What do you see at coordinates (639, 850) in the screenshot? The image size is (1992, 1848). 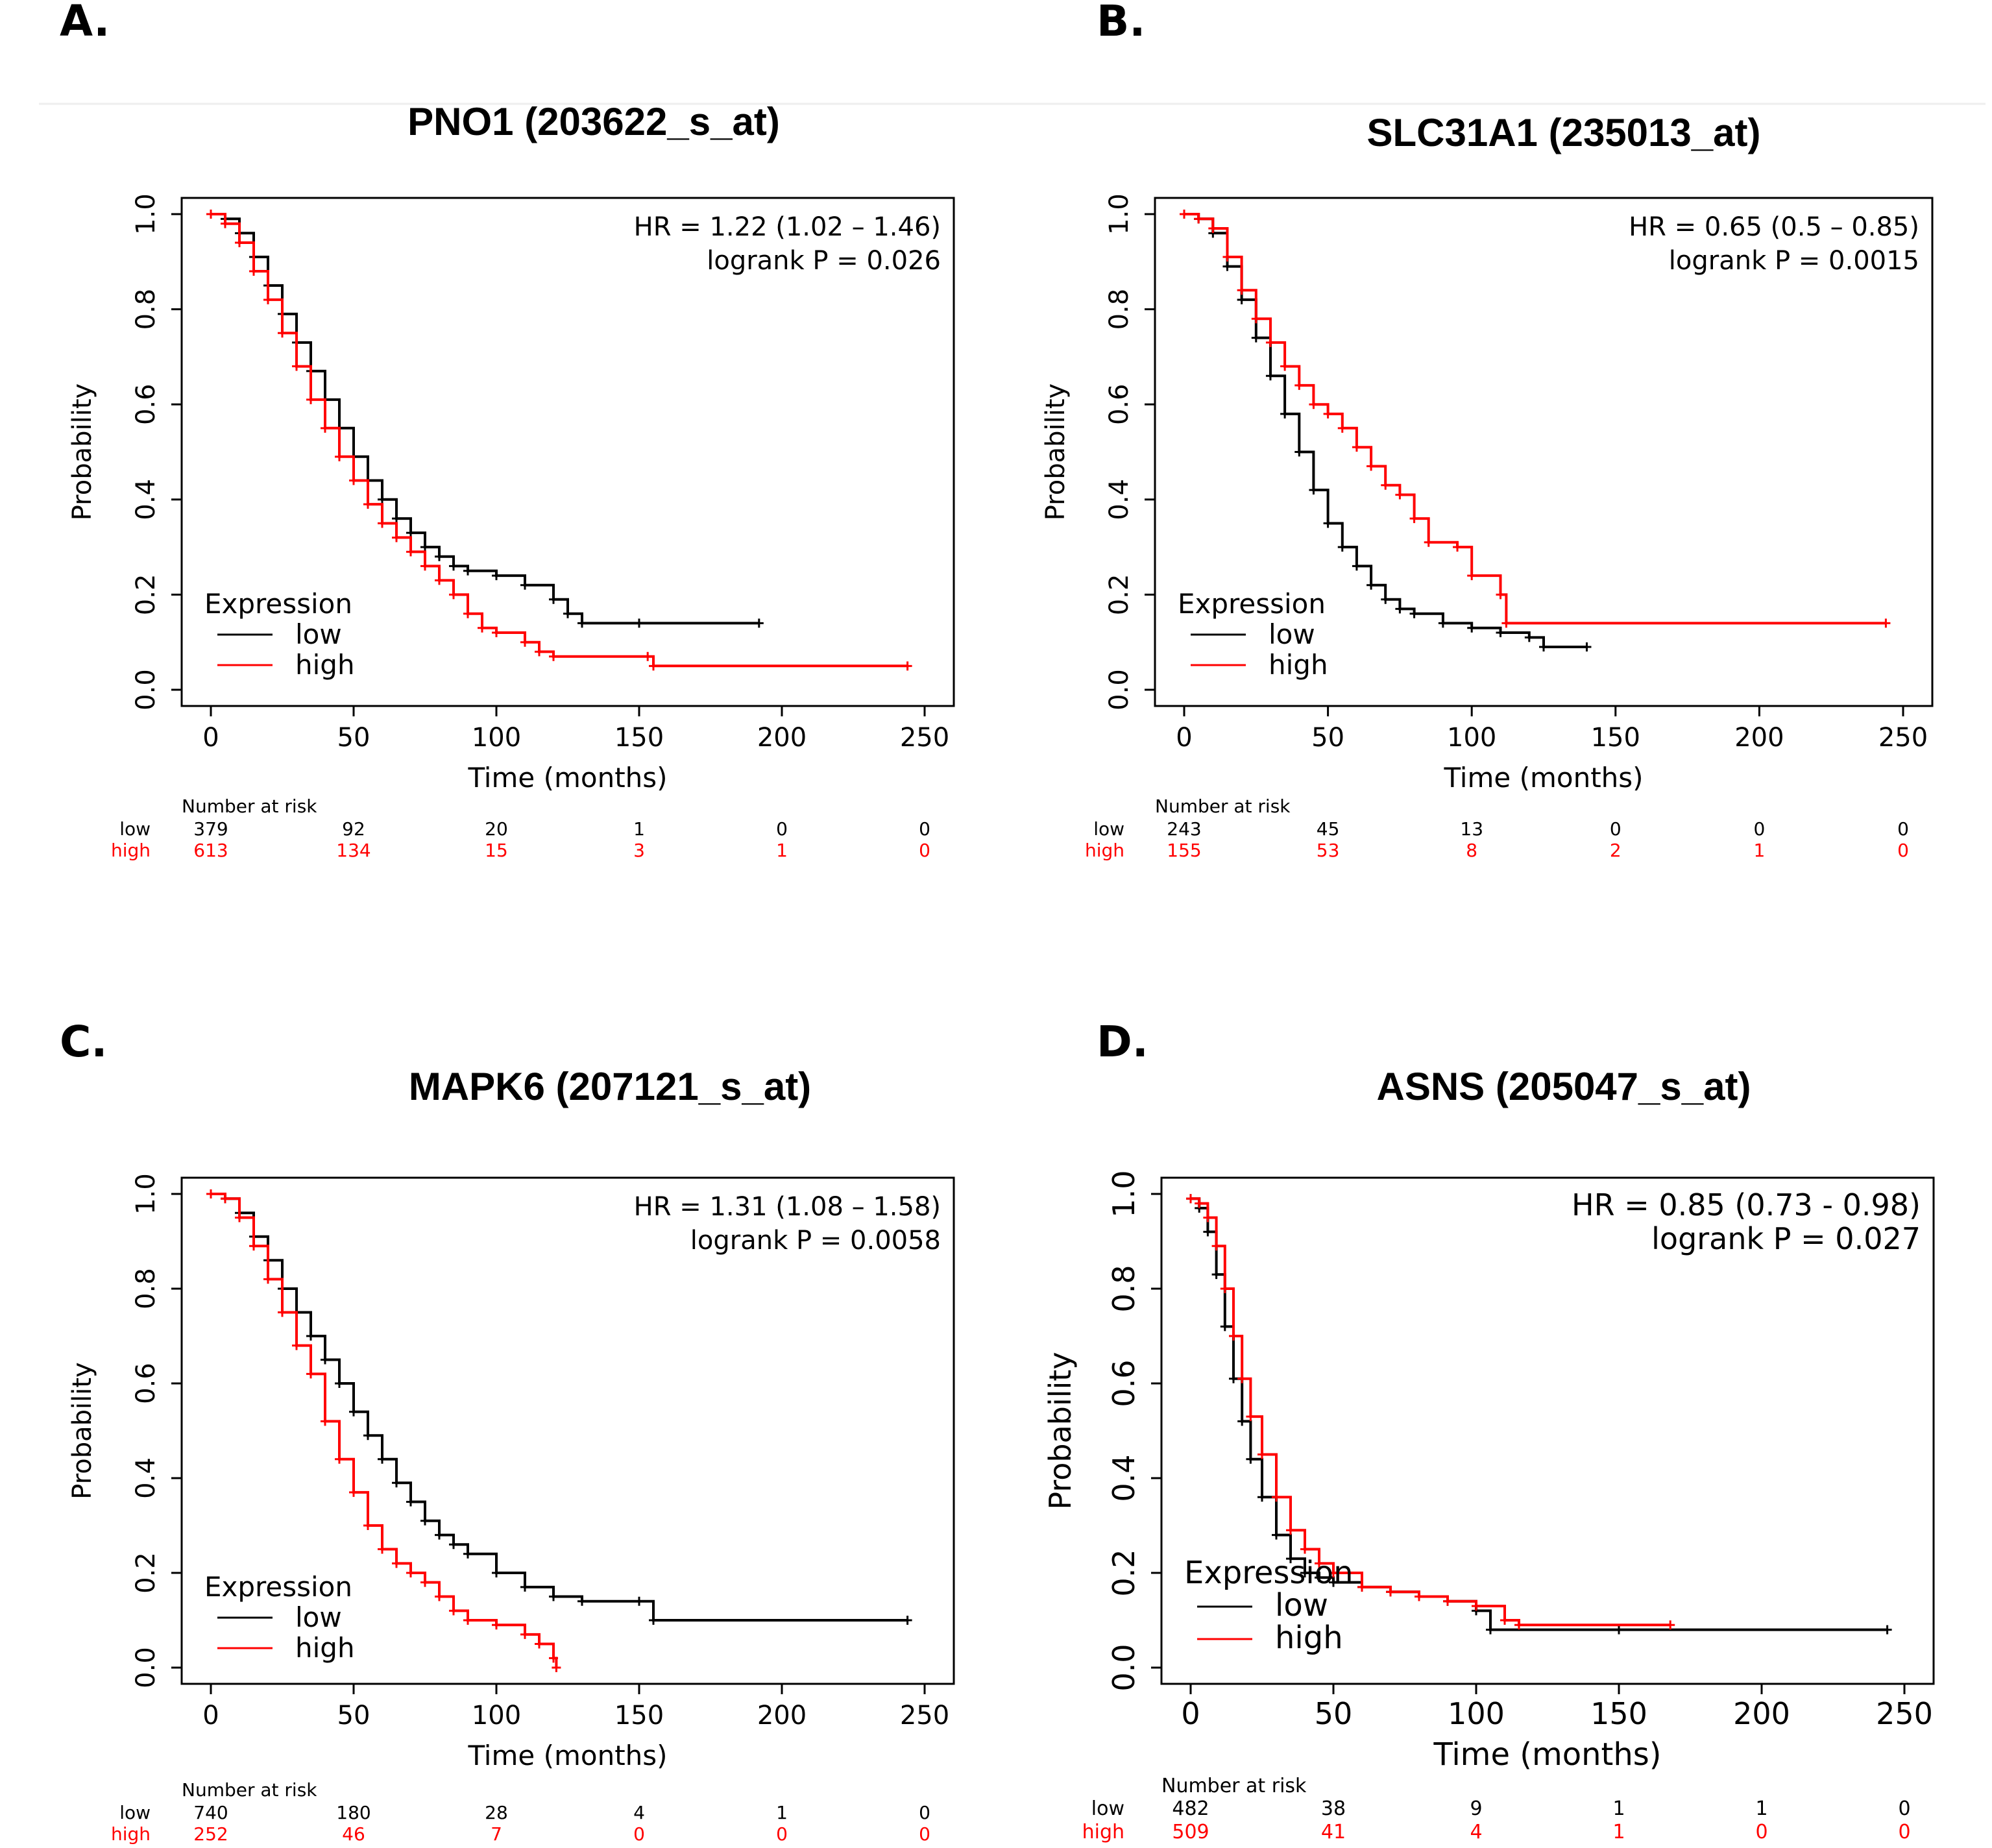 I see `risk-value-high: 3` at bounding box center [639, 850].